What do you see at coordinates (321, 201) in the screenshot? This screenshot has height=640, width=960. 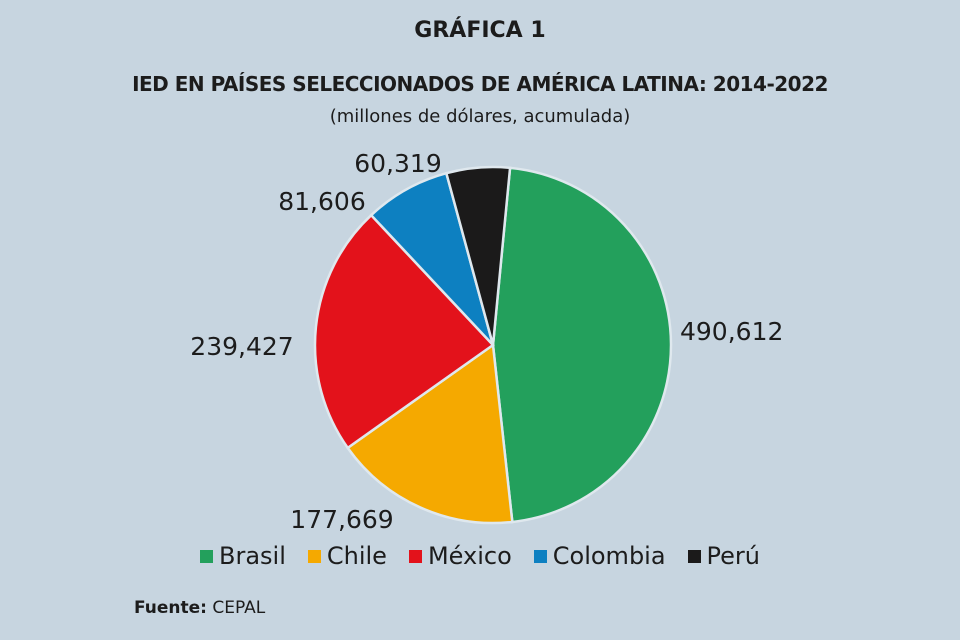 I see `data-label: 81,606` at bounding box center [321, 201].